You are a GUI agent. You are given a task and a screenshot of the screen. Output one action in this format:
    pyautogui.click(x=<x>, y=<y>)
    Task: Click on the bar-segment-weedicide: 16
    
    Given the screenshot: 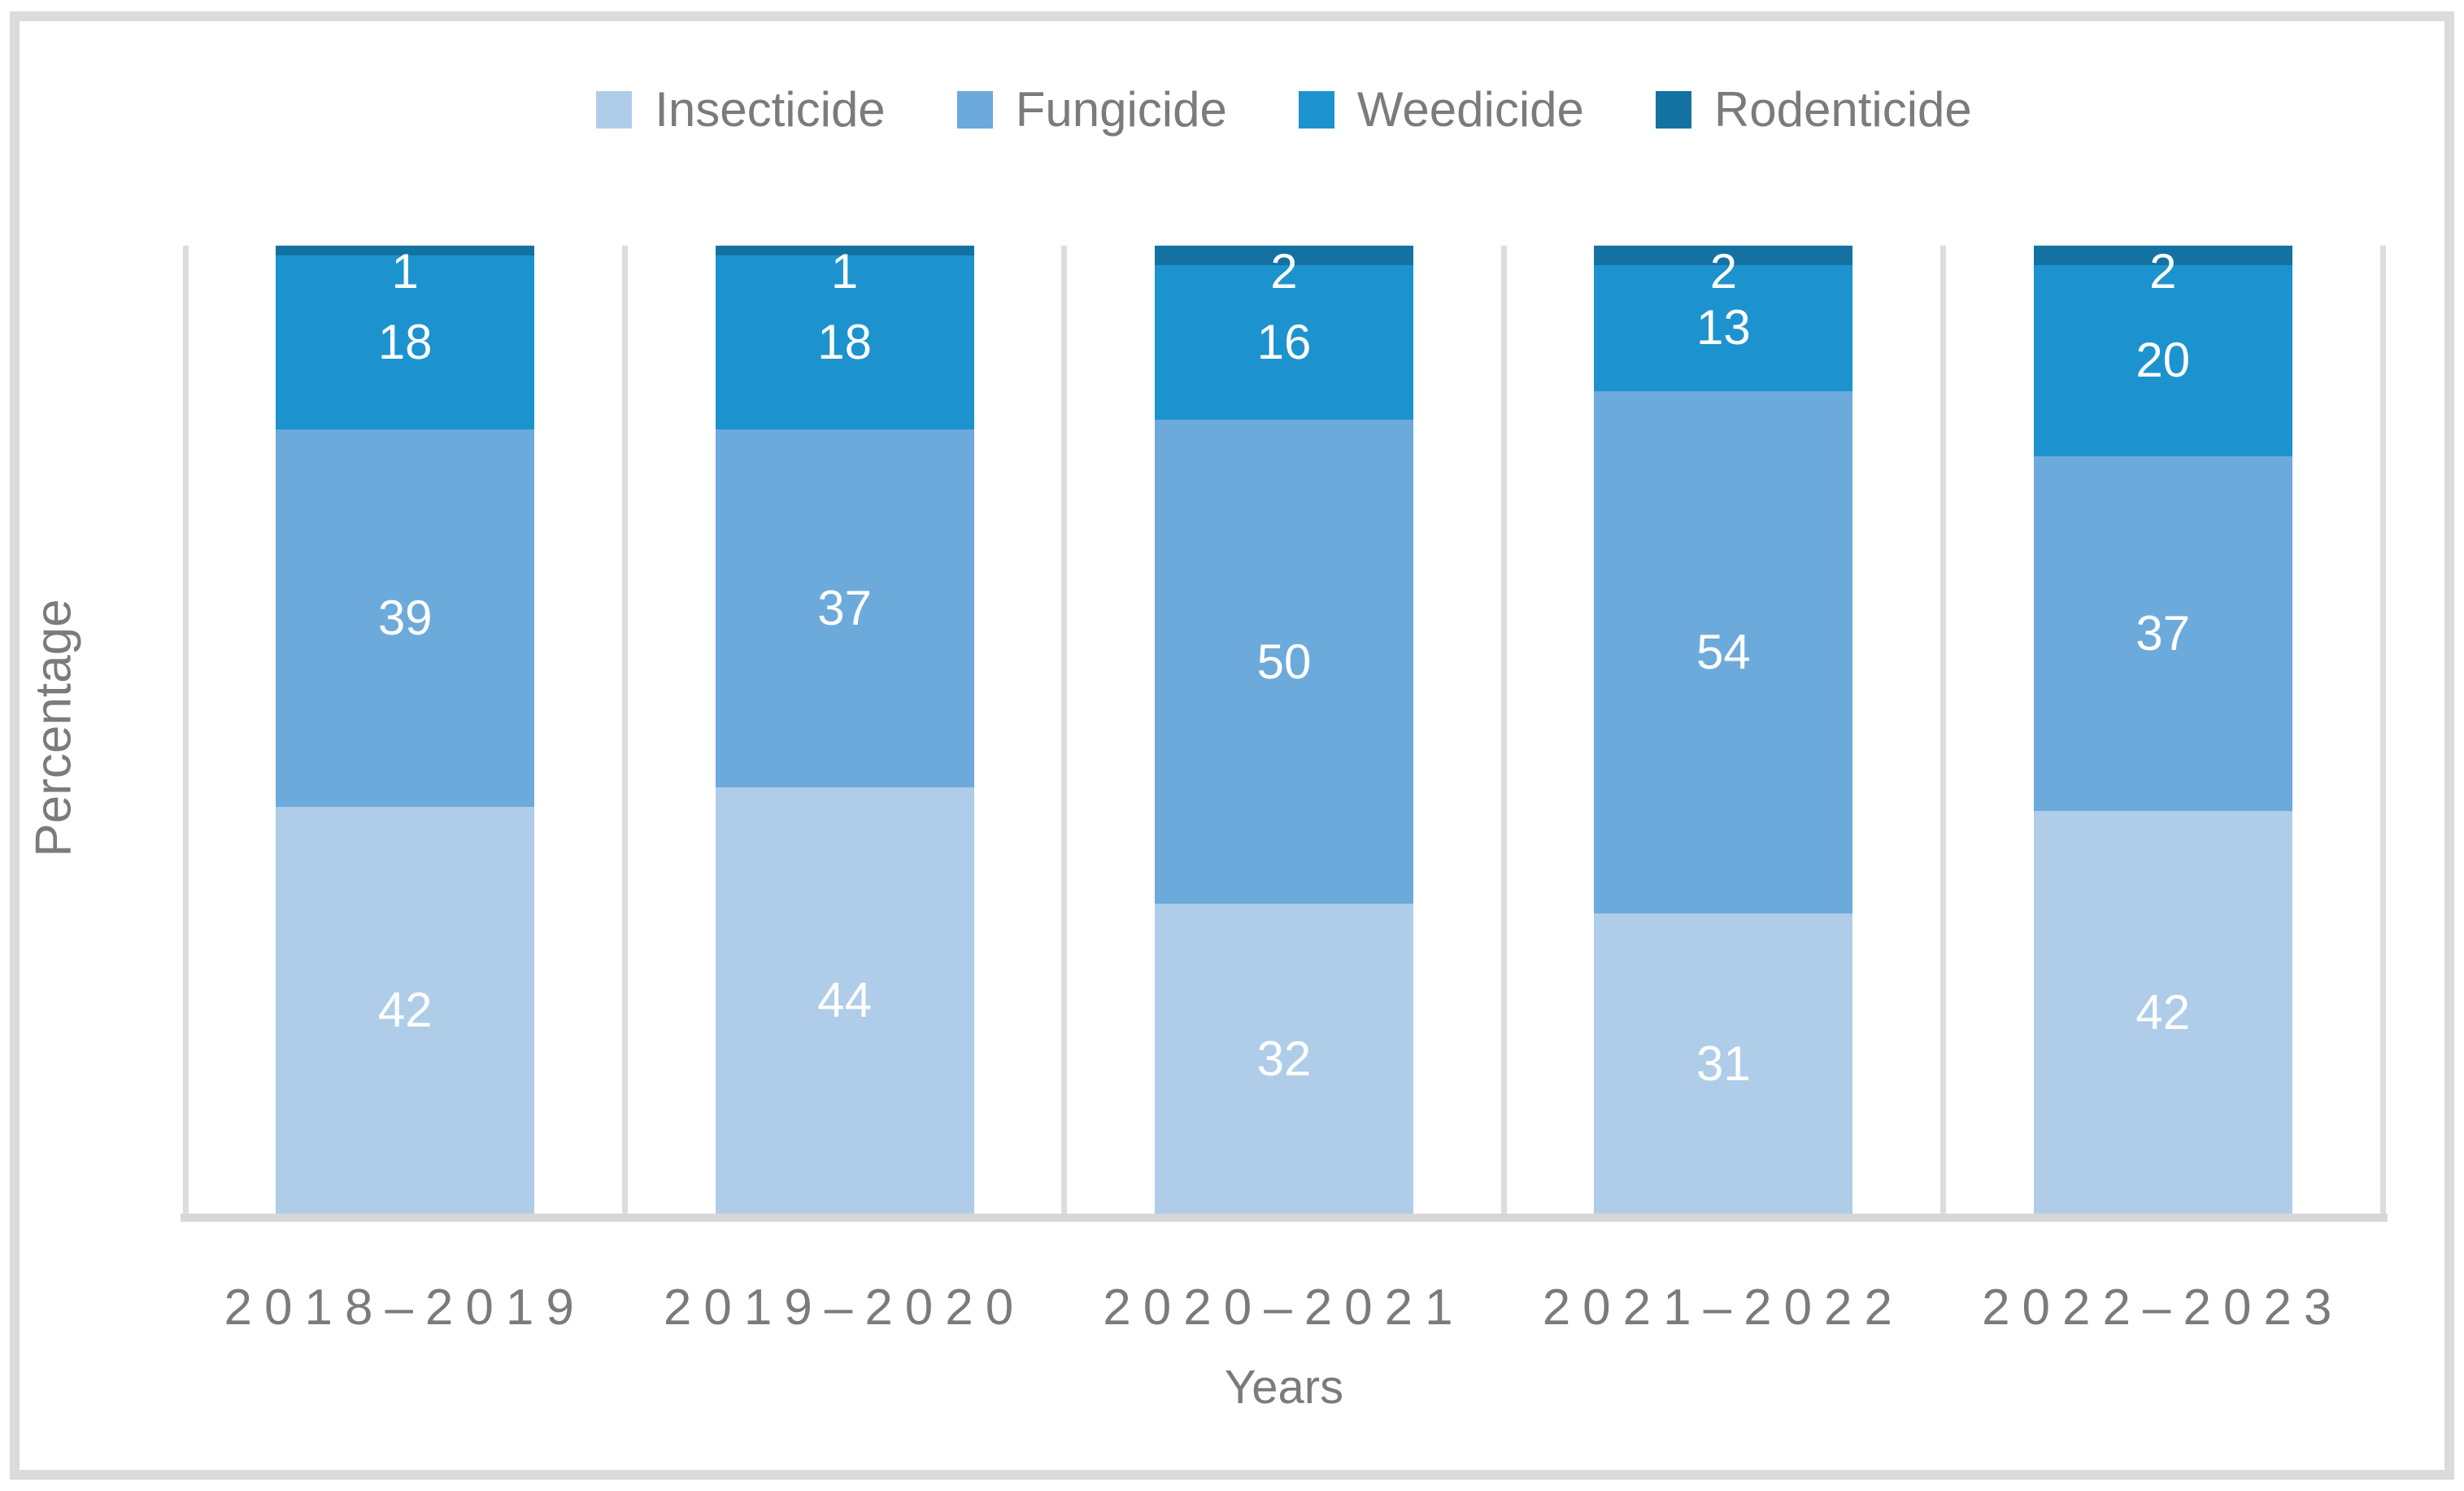 What is the action you would take?
    pyautogui.click(x=1283, y=342)
    